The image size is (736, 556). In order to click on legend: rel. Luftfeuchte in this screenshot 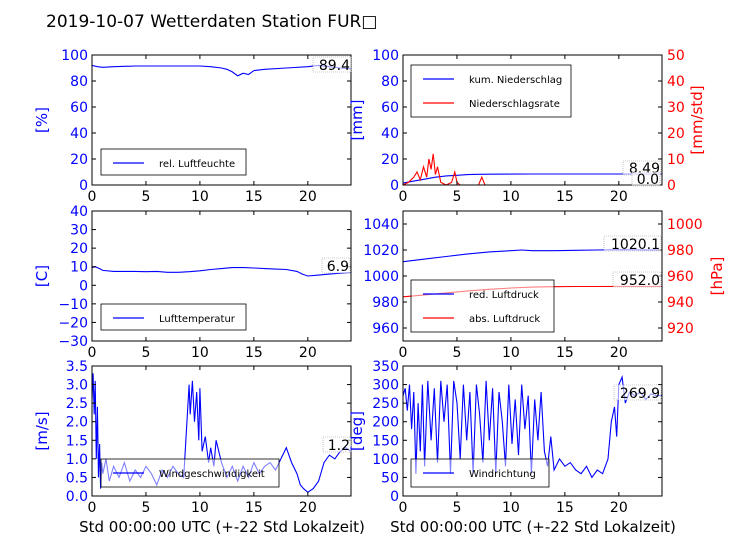, I will do `click(173, 162)`.